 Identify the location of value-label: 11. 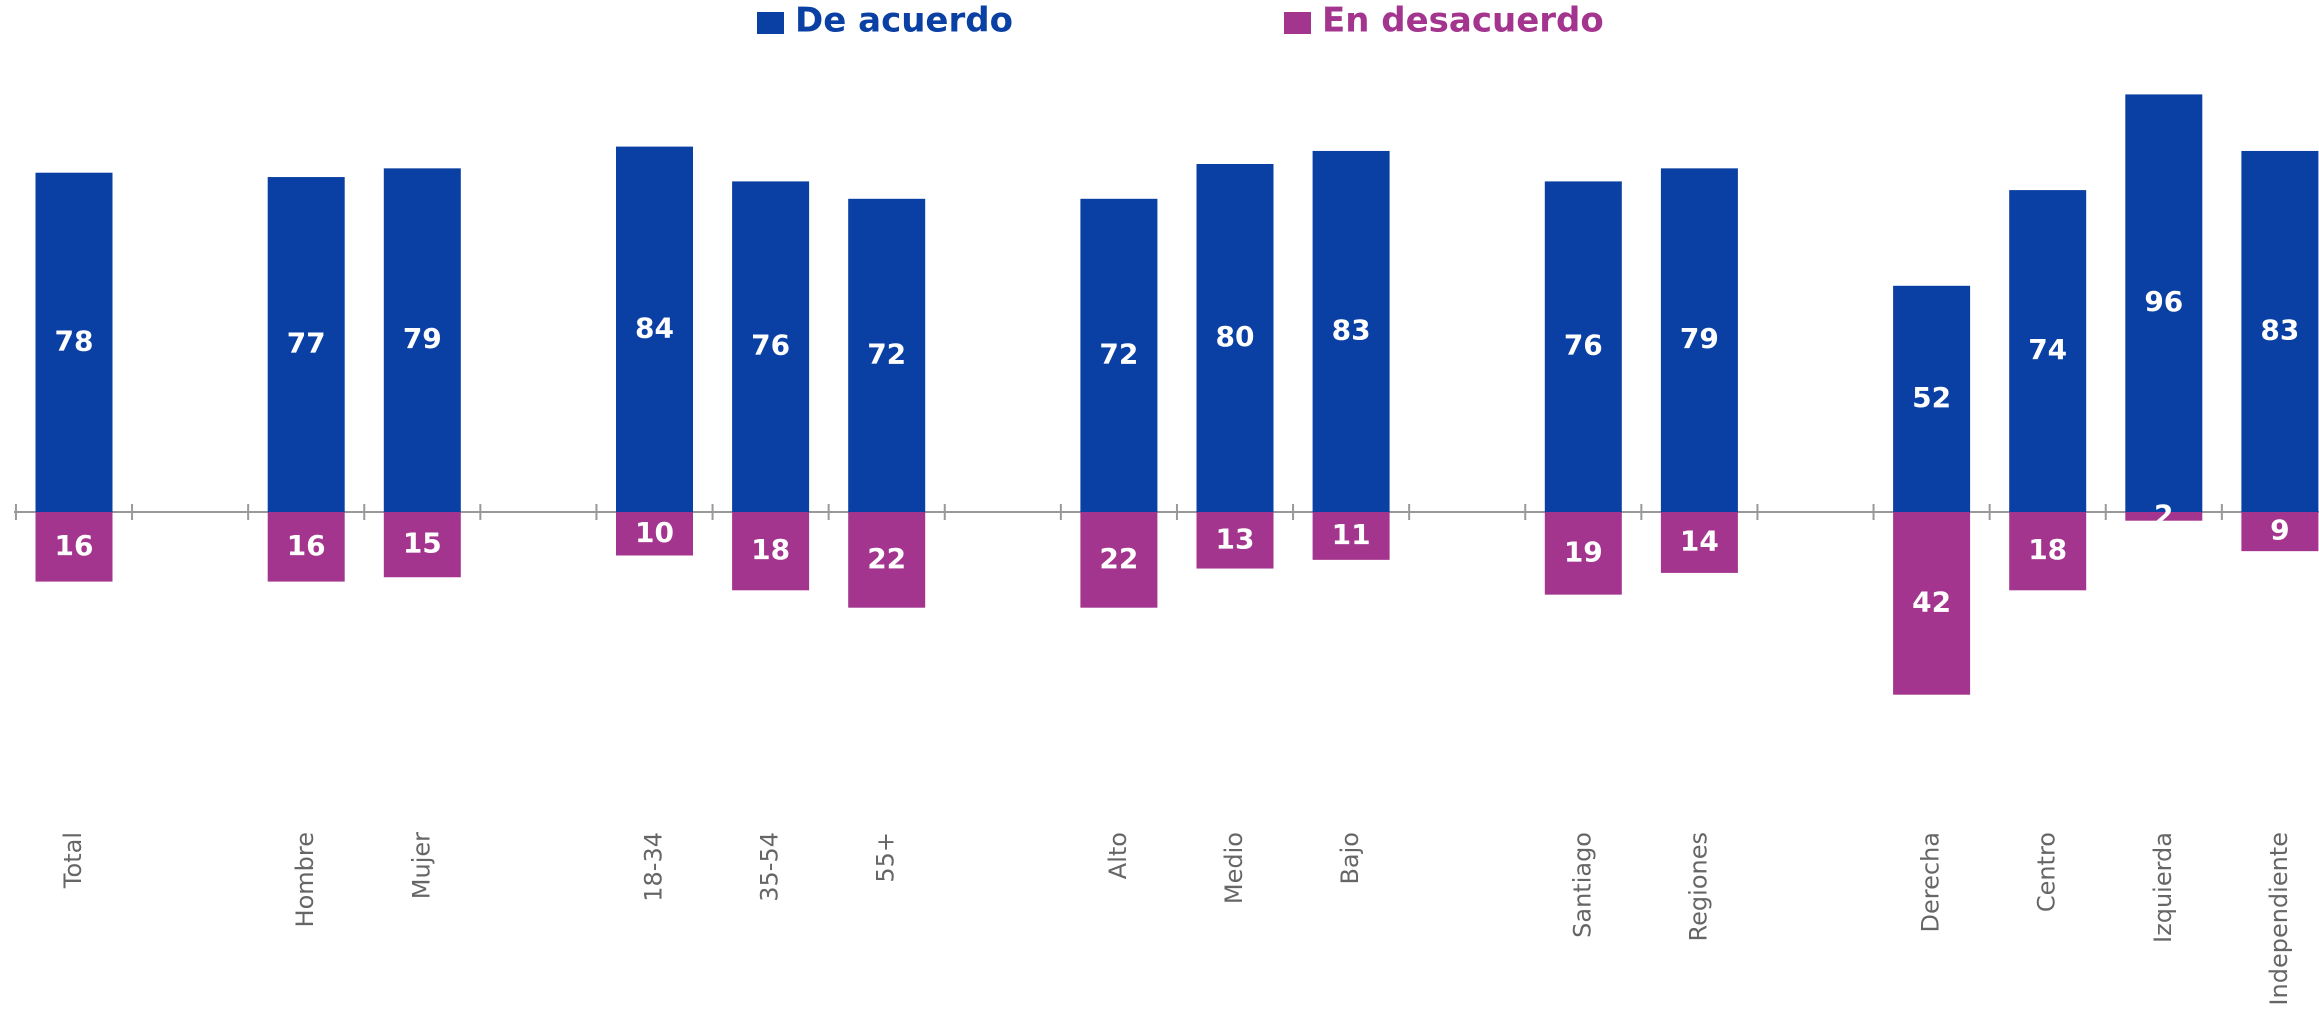
(1351, 534).